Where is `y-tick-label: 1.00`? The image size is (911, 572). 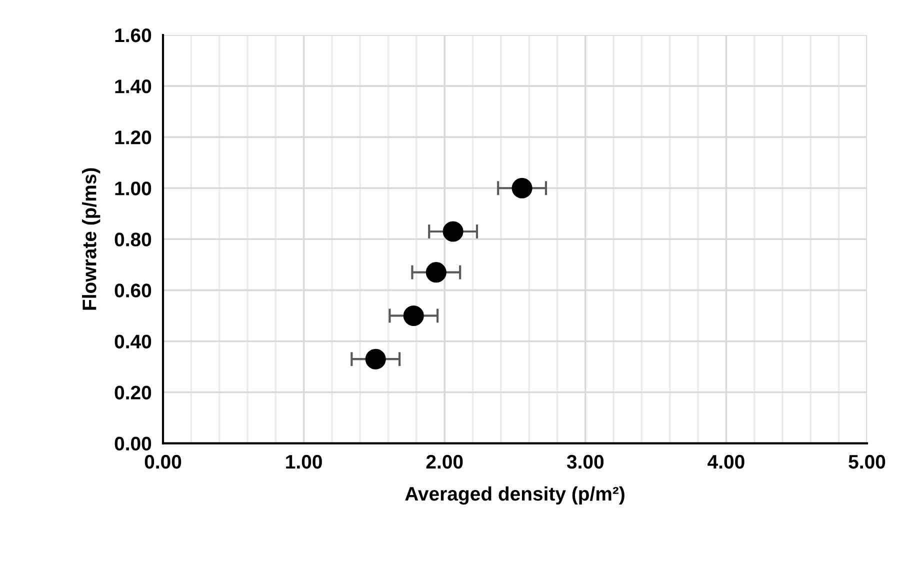 y-tick-label: 1.00 is located at coordinates (133, 189).